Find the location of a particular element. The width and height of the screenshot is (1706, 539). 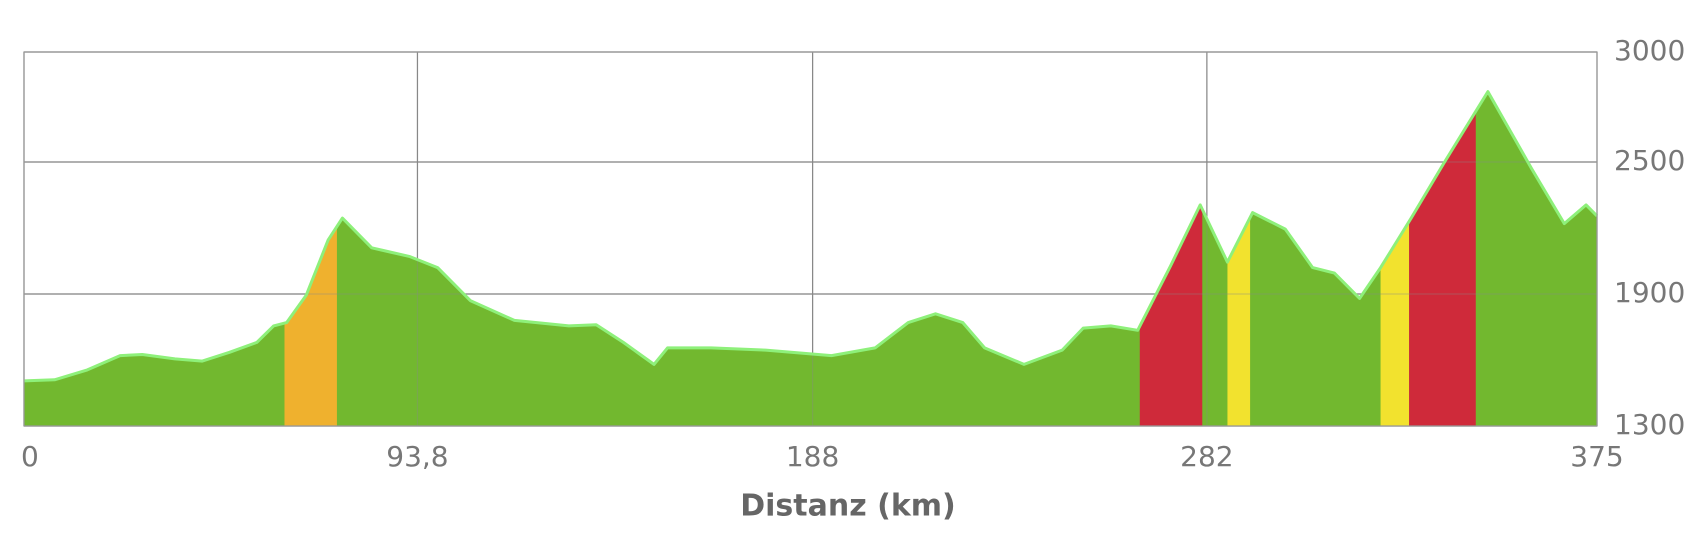

y-tick-label: 2500 is located at coordinates (1649, 160).